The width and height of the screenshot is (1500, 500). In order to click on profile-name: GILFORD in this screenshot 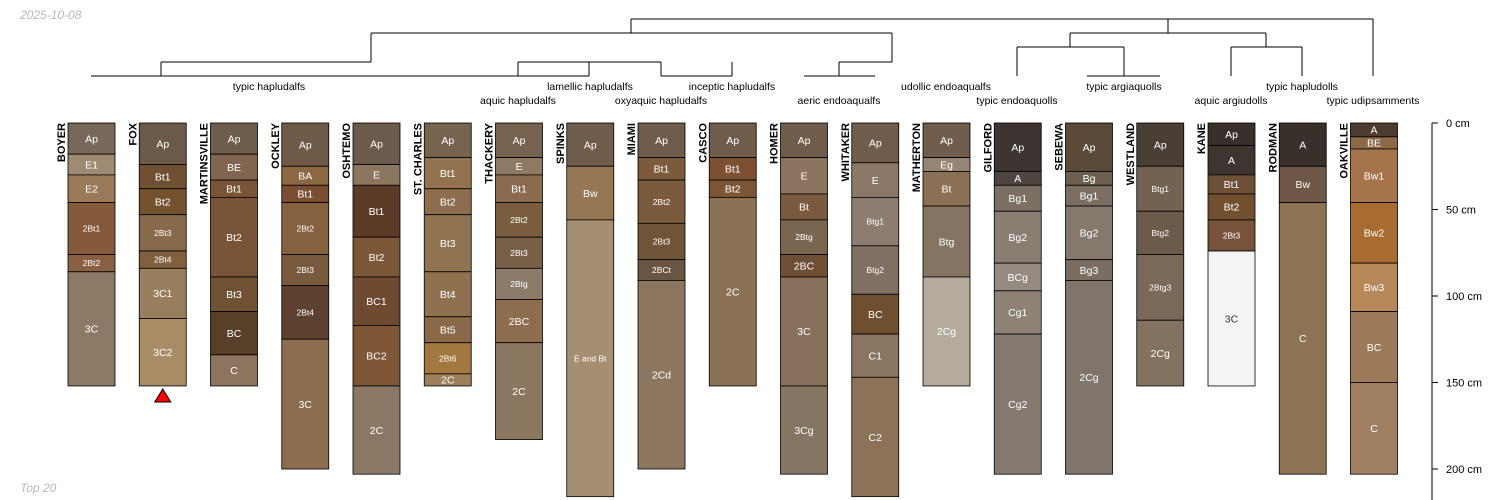, I will do `click(988, 148)`.